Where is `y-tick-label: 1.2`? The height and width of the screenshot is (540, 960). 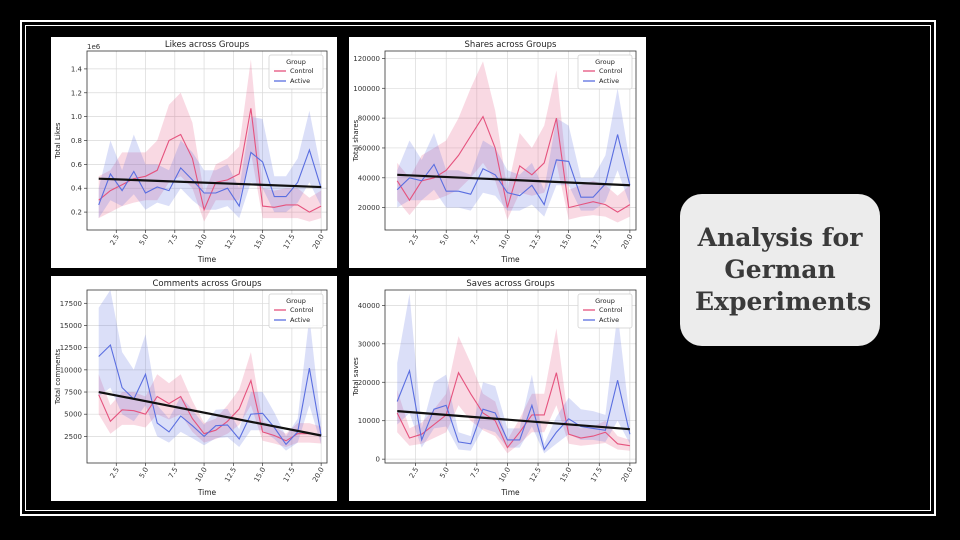 y-tick-label: 1.2 is located at coordinates (76, 93).